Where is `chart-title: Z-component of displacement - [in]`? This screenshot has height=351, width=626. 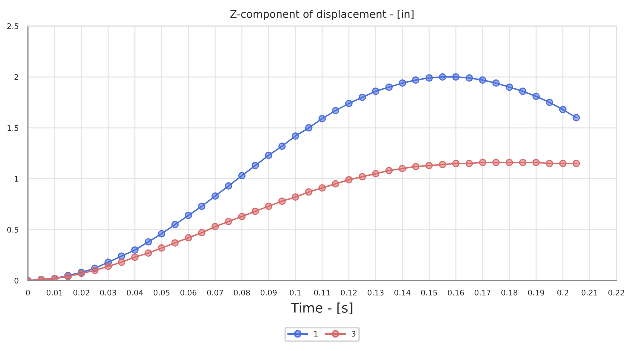
chart-title: Z-component of displacement - [in] is located at coordinates (322, 15).